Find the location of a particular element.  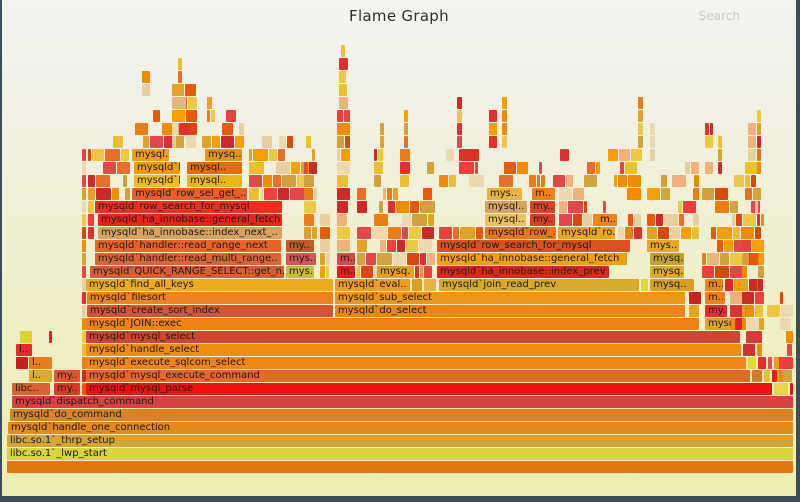

flame-frame: mysqld`ha_innobase::general_fetch is located at coordinates (190, 220).